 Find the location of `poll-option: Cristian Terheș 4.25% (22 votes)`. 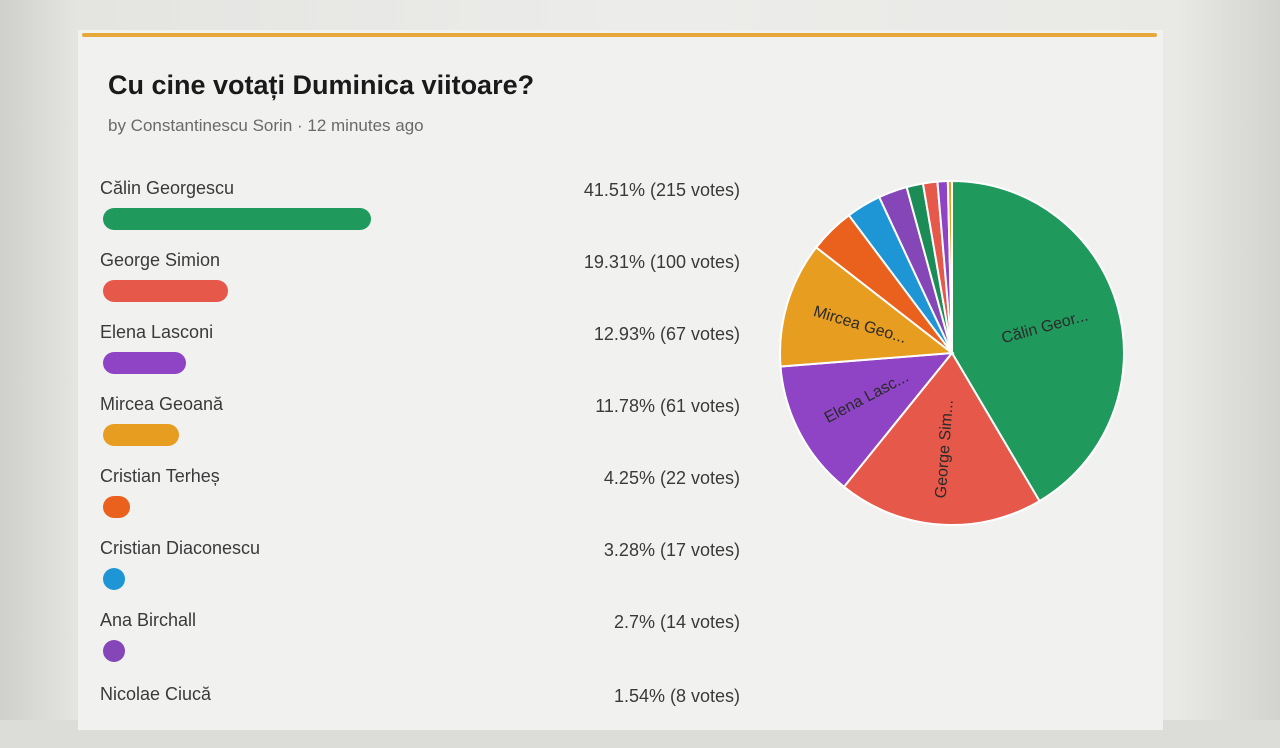

poll-option: Cristian Terheș 4.25% (22 votes) is located at coordinates (420, 498).